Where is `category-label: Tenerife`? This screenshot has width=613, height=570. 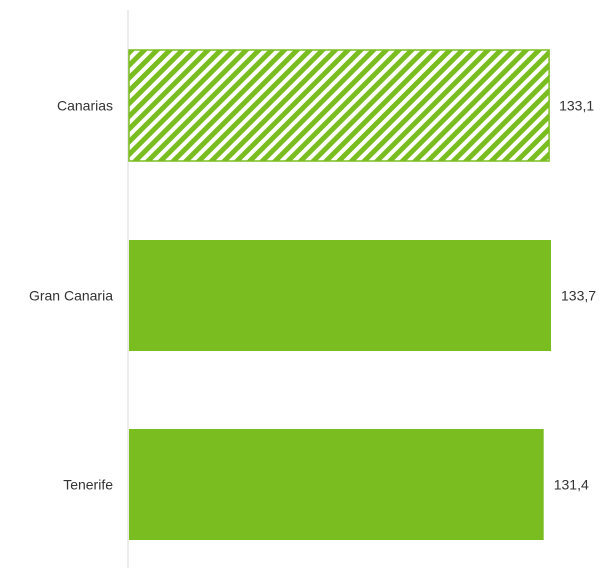
category-label: Tenerife is located at coordinates (88, 485).